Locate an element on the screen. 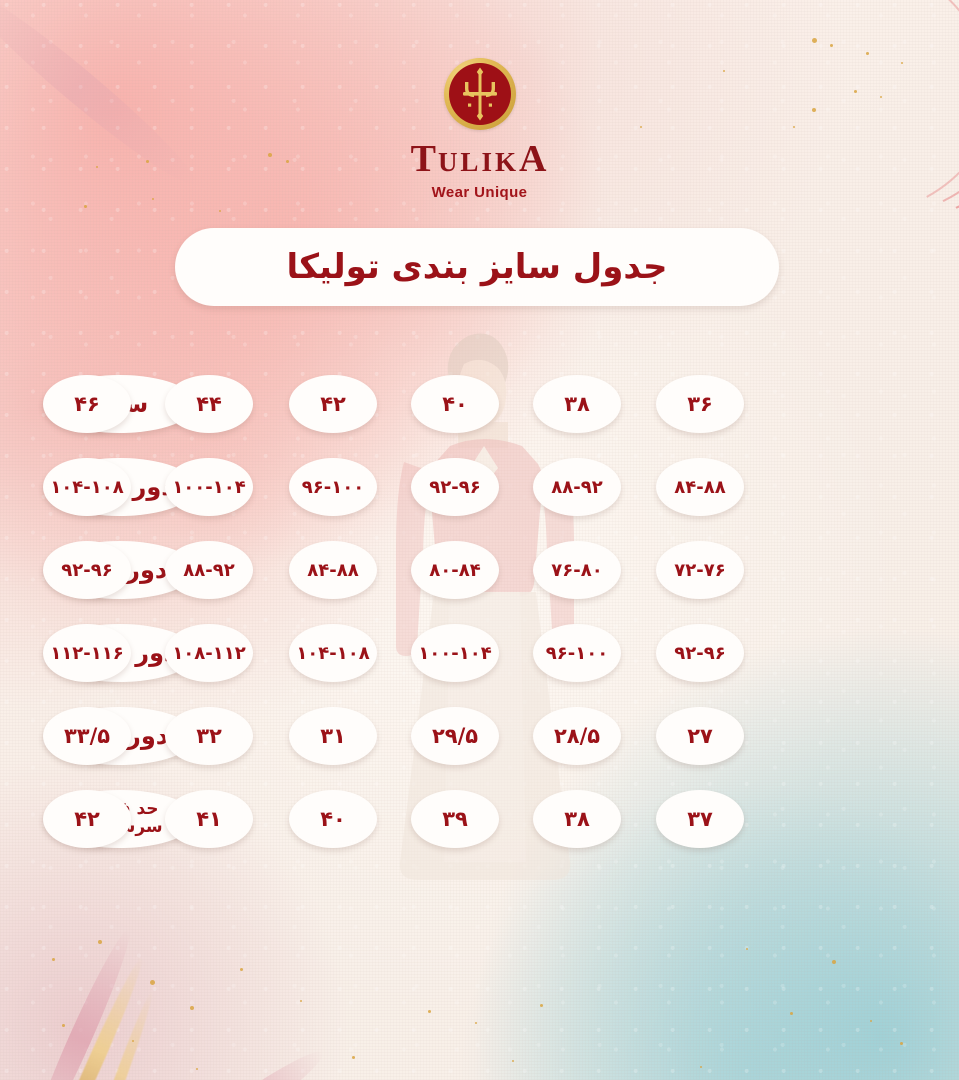  table-row: حد فاصلسرشانه‌ها۳۷۳۸۳۹۴۰۴۱۴۲ is located at coordinates (479, 831).